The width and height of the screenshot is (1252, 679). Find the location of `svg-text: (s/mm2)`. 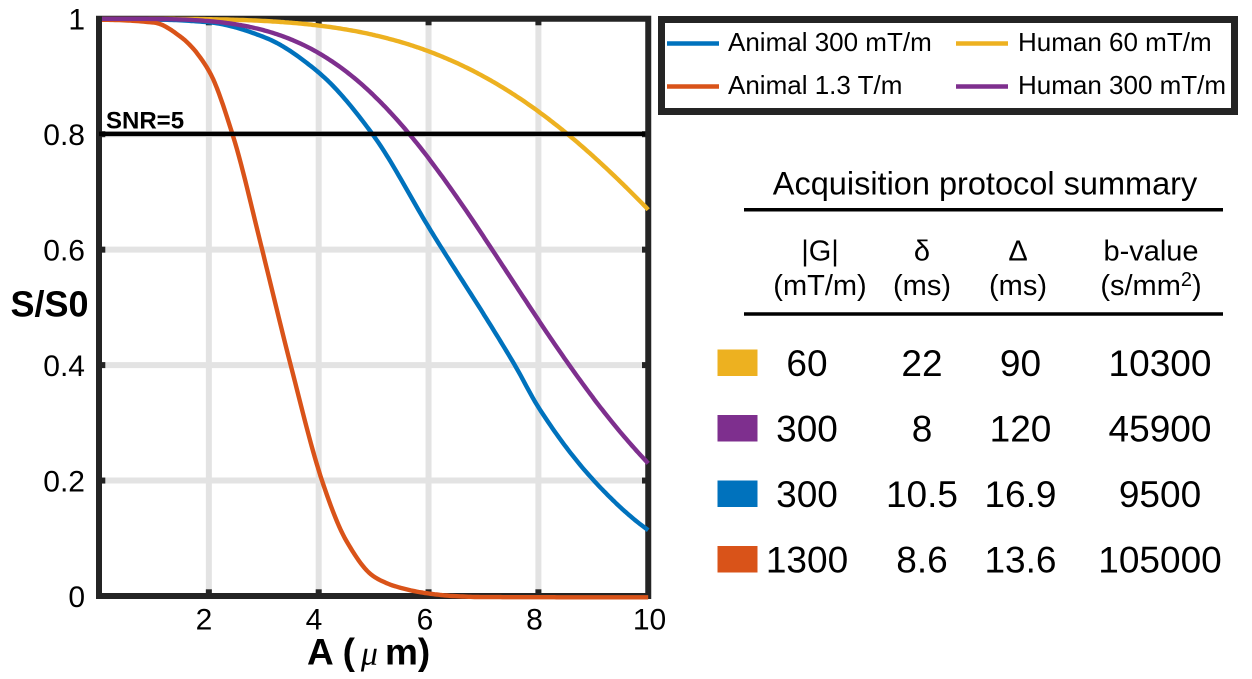

svg-text: (s/mm2) is located at coordinates (1150, 285).